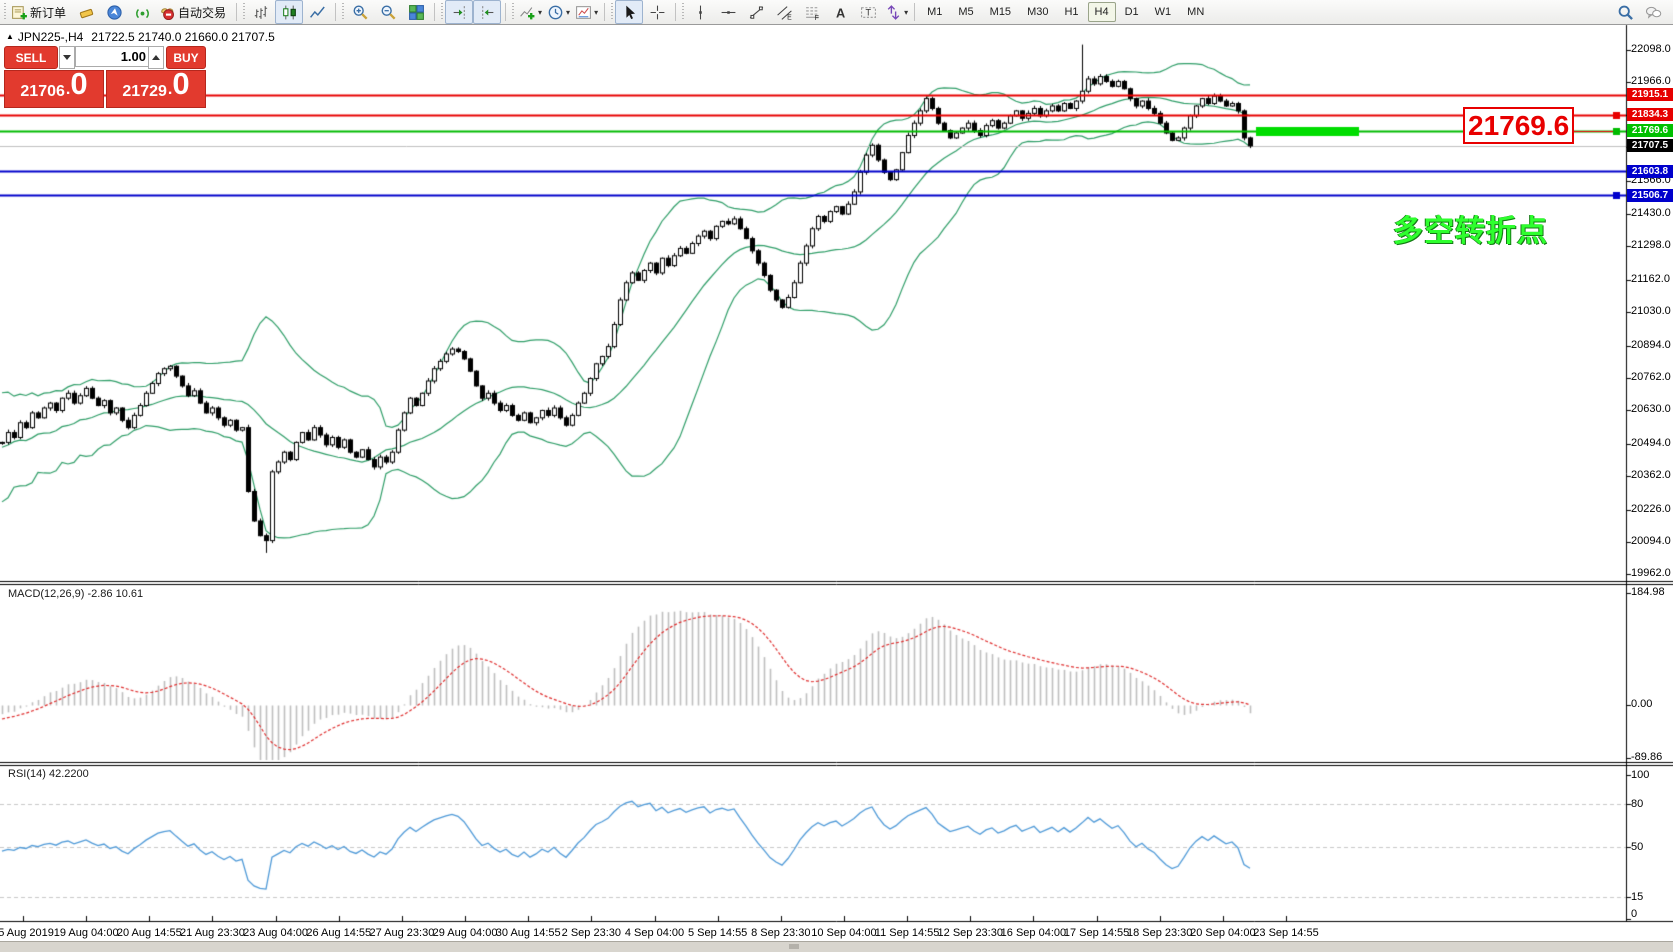  I want to click on zoom-in-icon, so click(360, 12).